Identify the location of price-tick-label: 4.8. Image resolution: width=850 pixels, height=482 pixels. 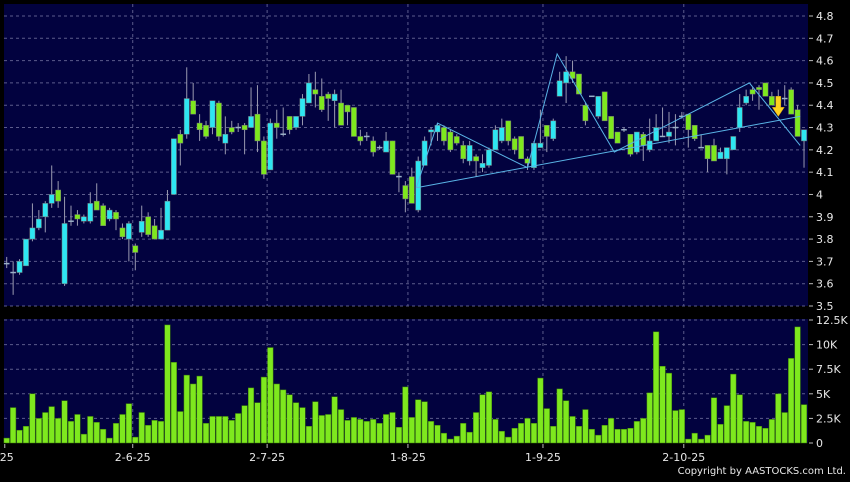
(825, 16).